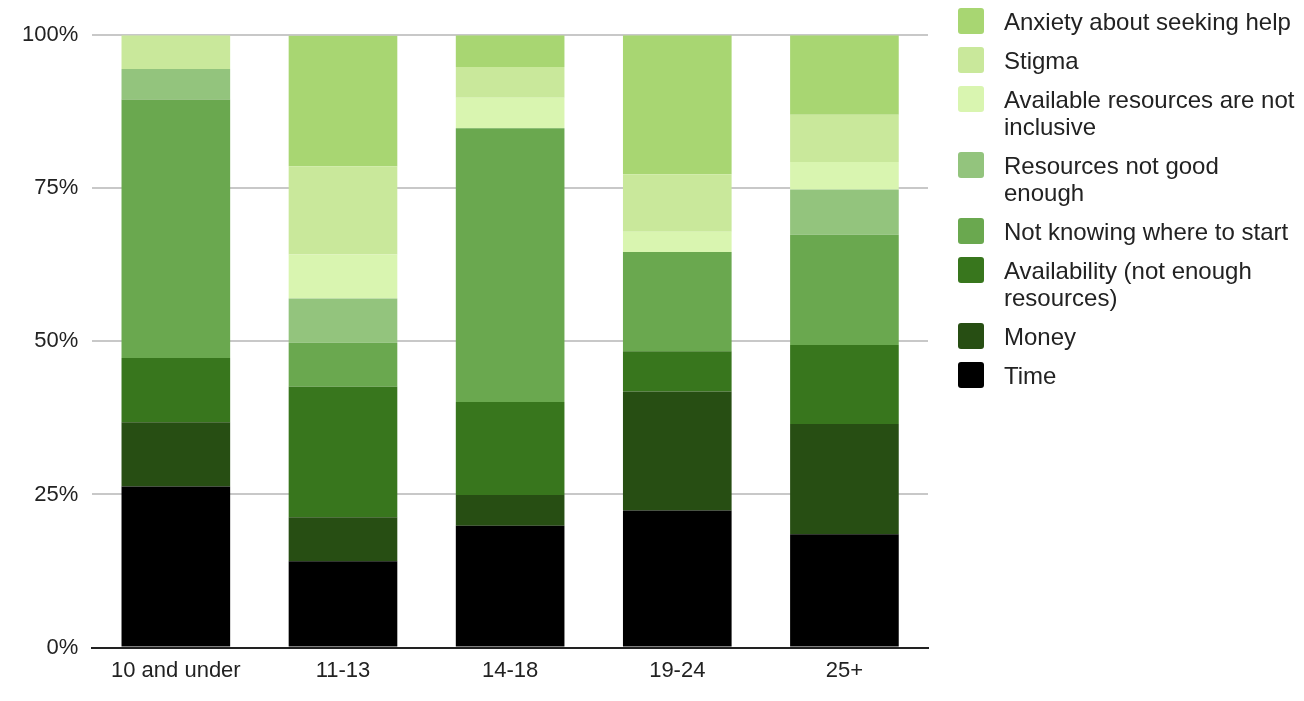  Describe the element at coordinates (677, 669) in the screenshot. I see `x-tick-label: 19-24` at that location.